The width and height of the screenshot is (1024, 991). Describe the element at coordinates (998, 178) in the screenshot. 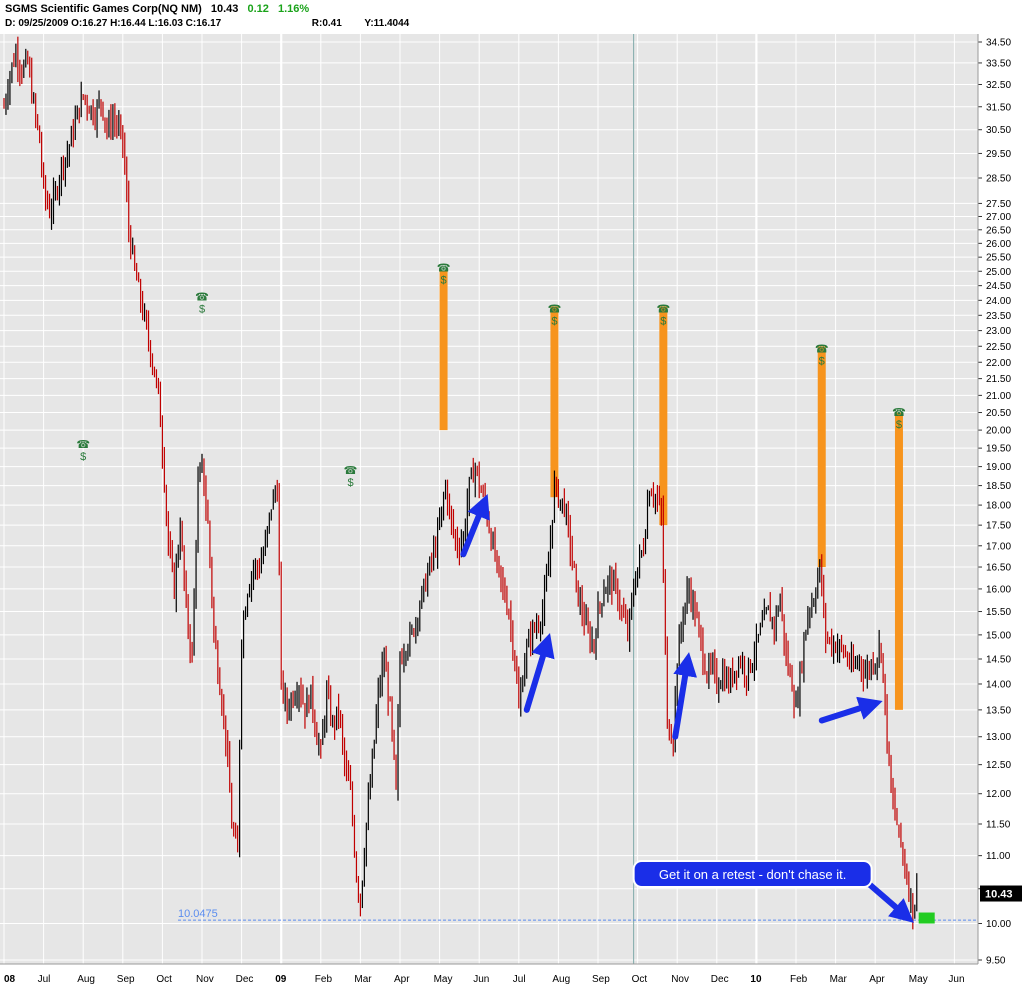

I see `y-tick-label: 28.50` at that location.